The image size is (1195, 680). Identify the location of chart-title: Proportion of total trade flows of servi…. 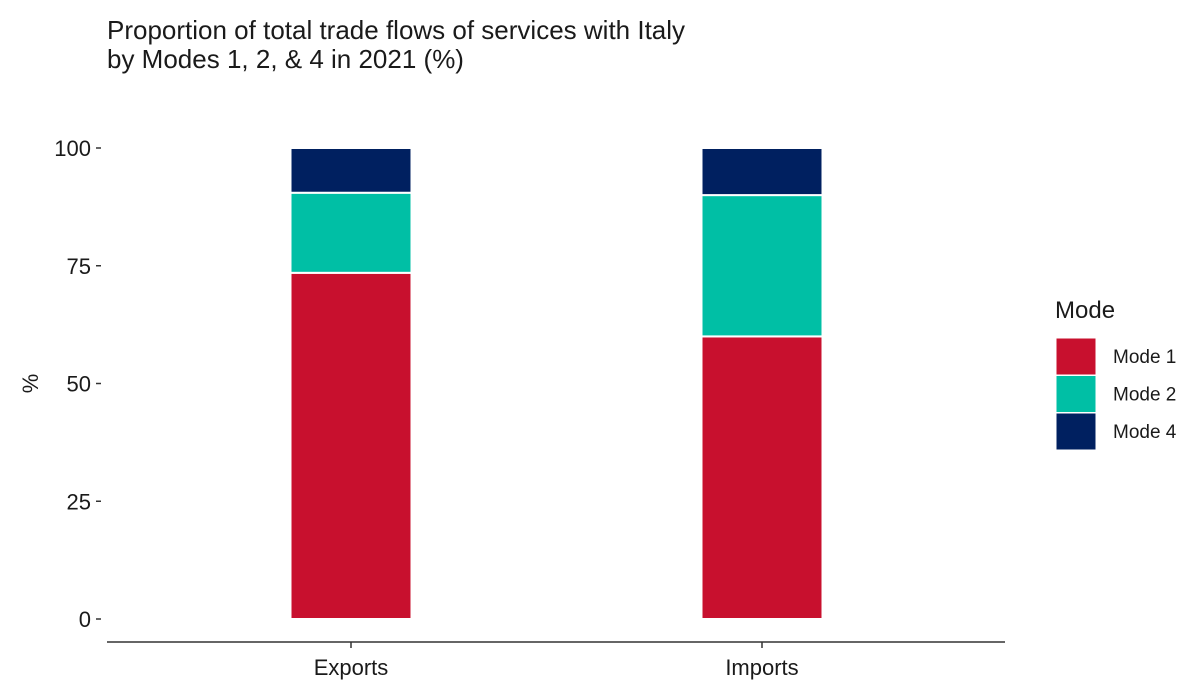
(396, 44).